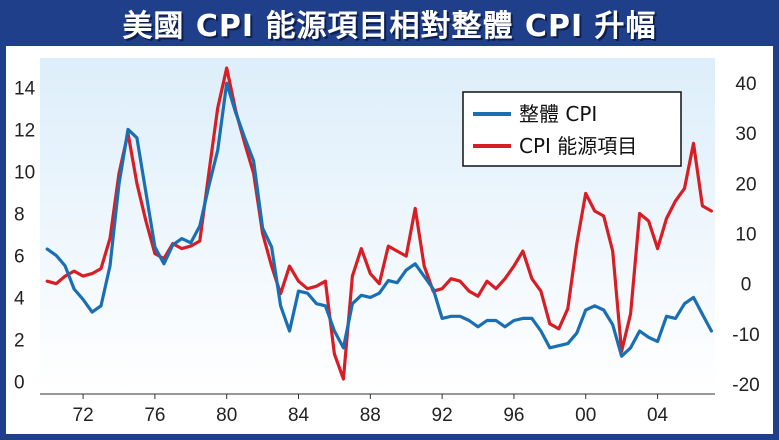 This screenshot has width=779, height=440. I want to click on x-tick-label: 92, so click(442, 415).